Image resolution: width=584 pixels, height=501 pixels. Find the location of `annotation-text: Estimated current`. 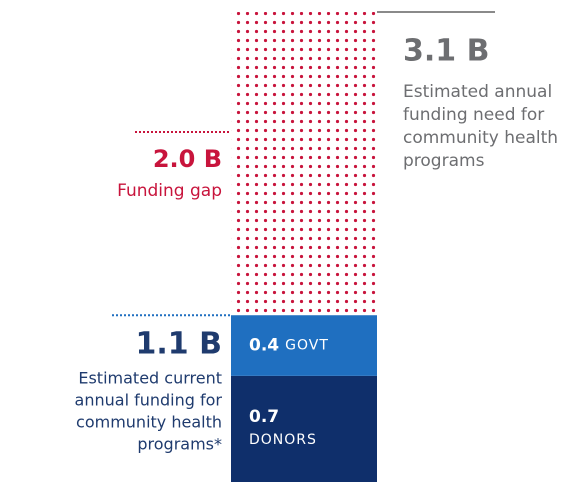

annotation-text: Estimated current is located at coordinates (150, 378).